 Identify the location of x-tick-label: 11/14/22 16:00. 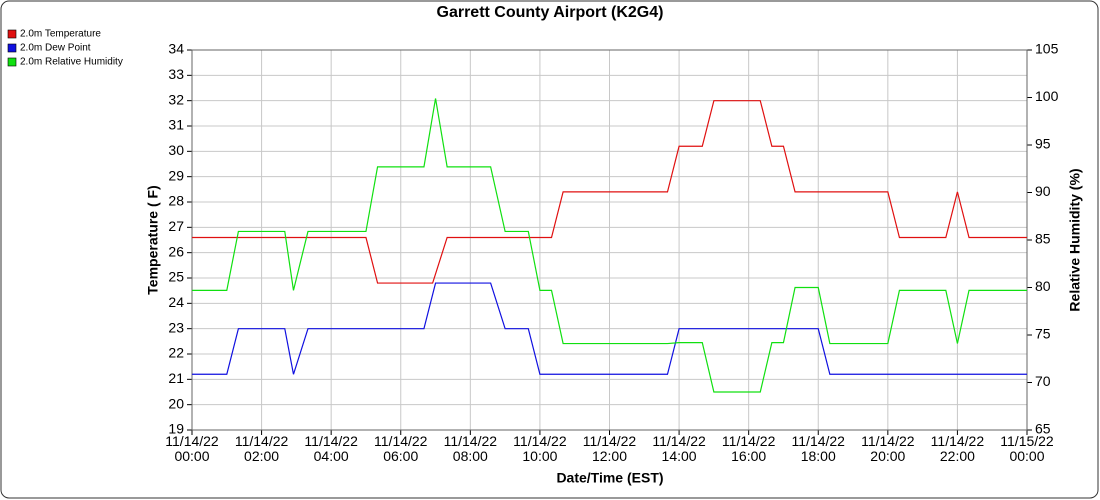
(748, 448).